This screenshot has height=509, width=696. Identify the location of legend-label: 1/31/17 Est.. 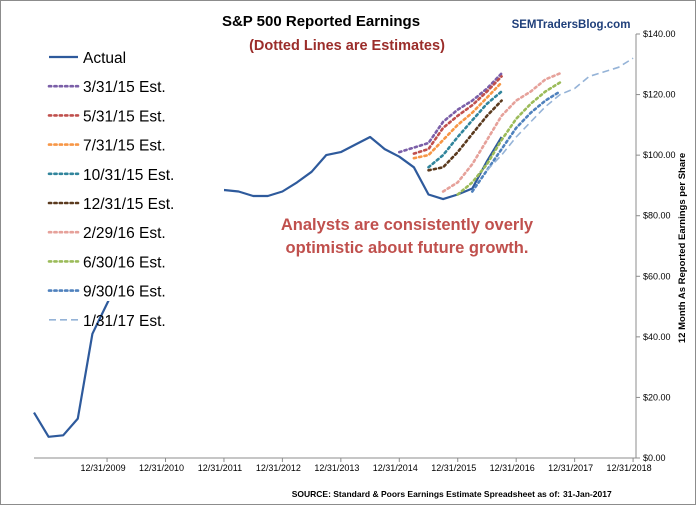
(124, 321).